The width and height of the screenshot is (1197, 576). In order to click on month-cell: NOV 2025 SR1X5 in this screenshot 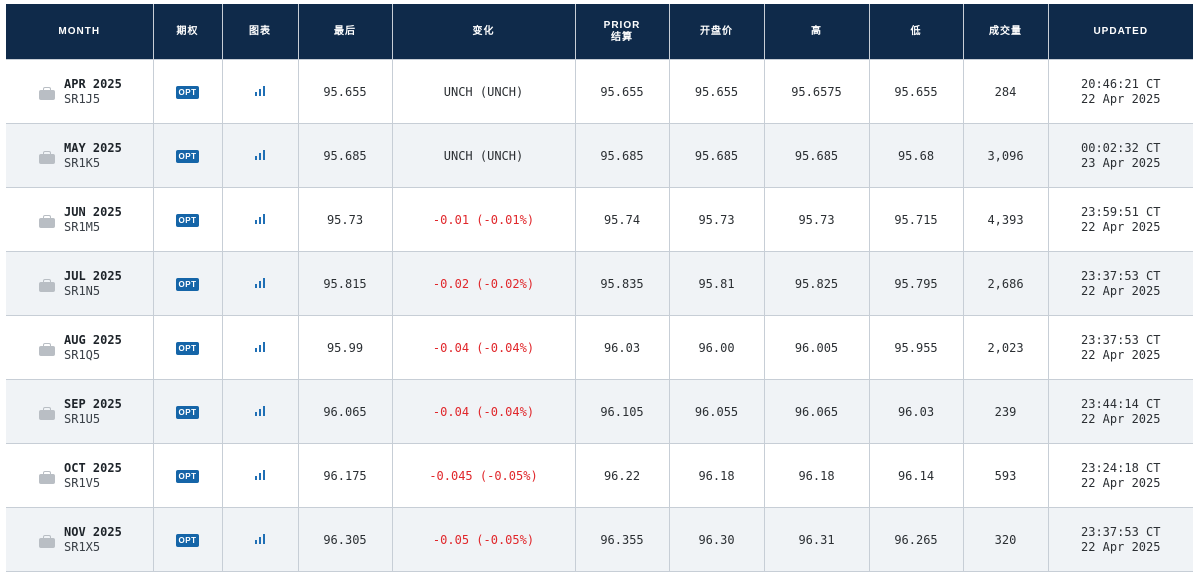, I will do `click(80, 539)`.